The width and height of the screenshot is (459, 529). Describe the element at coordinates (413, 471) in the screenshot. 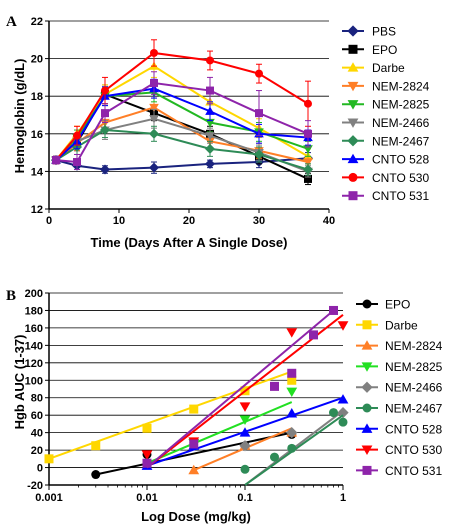

I see `legend-b-label: CNTO 531` at that location.